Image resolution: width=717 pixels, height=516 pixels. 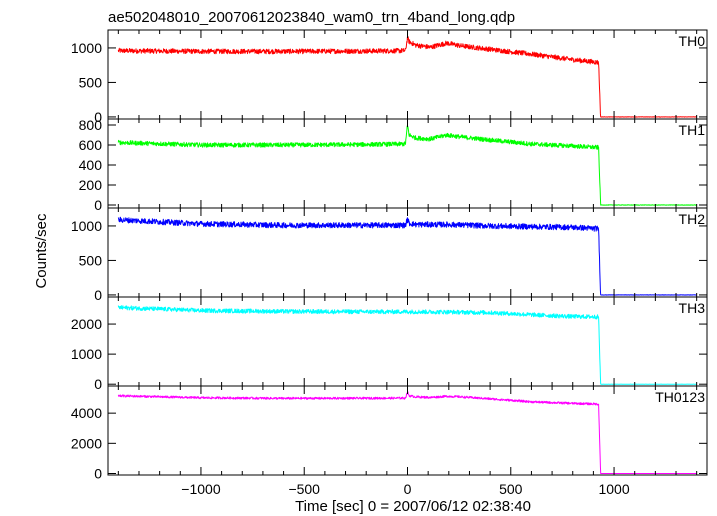 I want to click on x-tick-label: 1000, so click(x=613, y=489).